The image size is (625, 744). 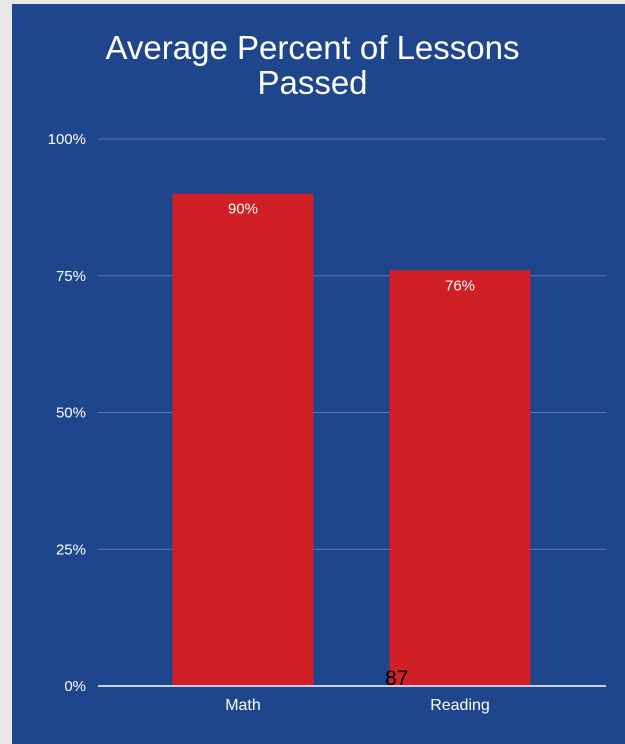 I want to click on chart-title-line-2: Passed, so click(x=312, y=82).